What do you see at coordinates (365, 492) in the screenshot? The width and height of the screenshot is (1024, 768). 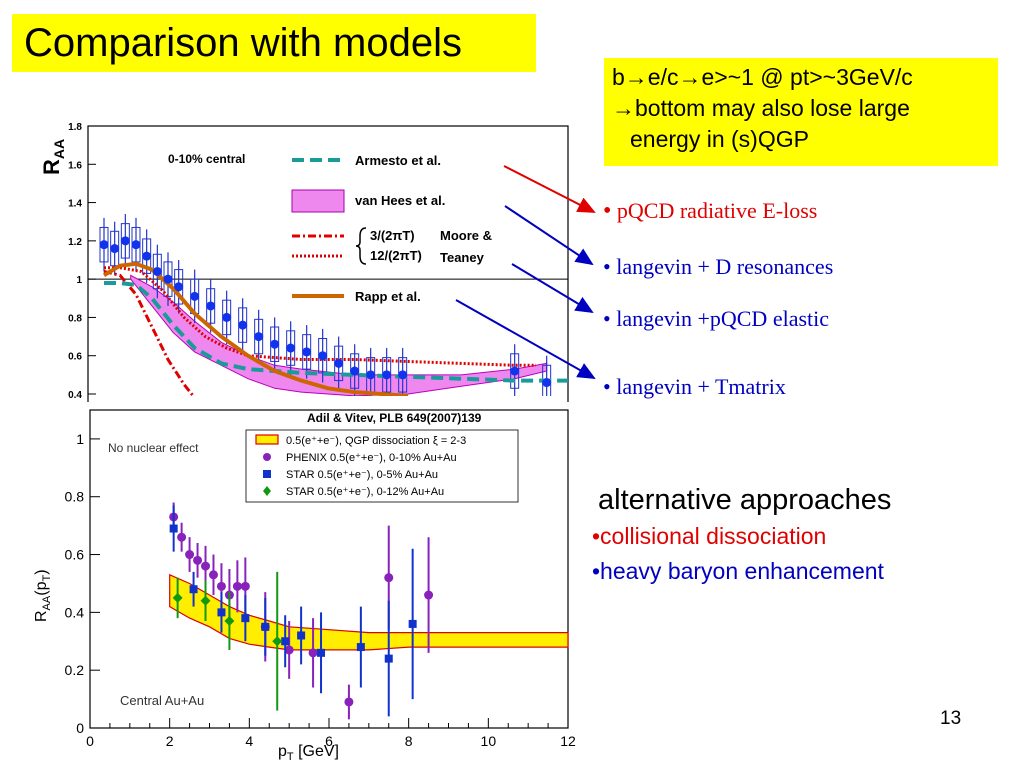 I see `legend-star012: STAR 0.5(e⁺+e⁻), 0-12% Au+Au` at bounding box center [365, 492].